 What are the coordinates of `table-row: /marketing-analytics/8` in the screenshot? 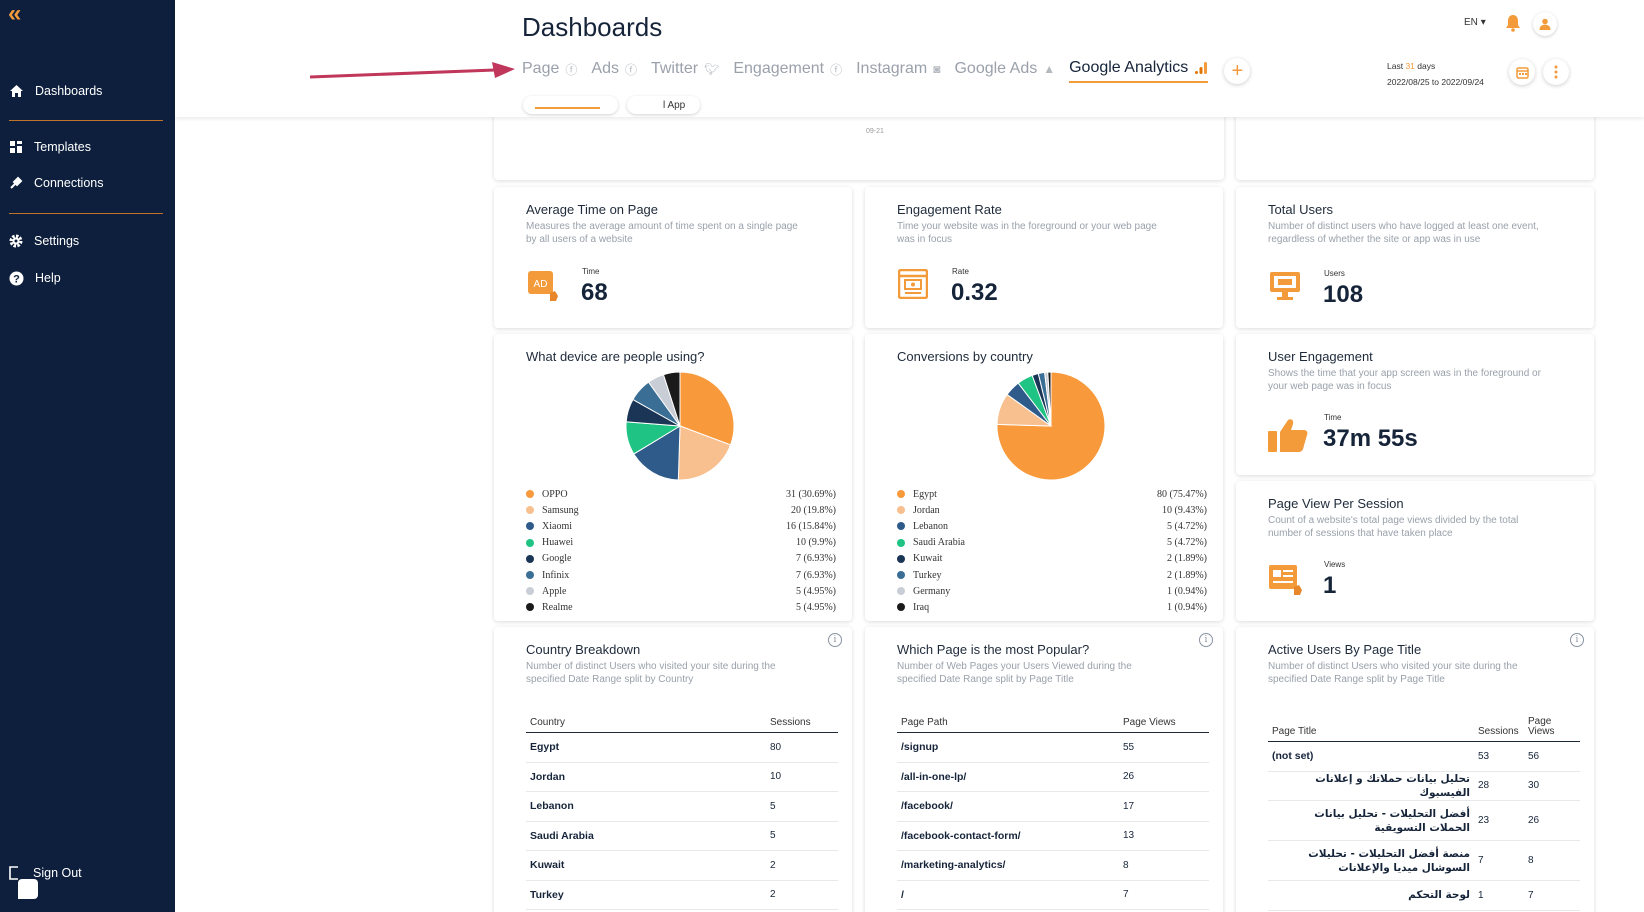 It's located at (1053, 865).